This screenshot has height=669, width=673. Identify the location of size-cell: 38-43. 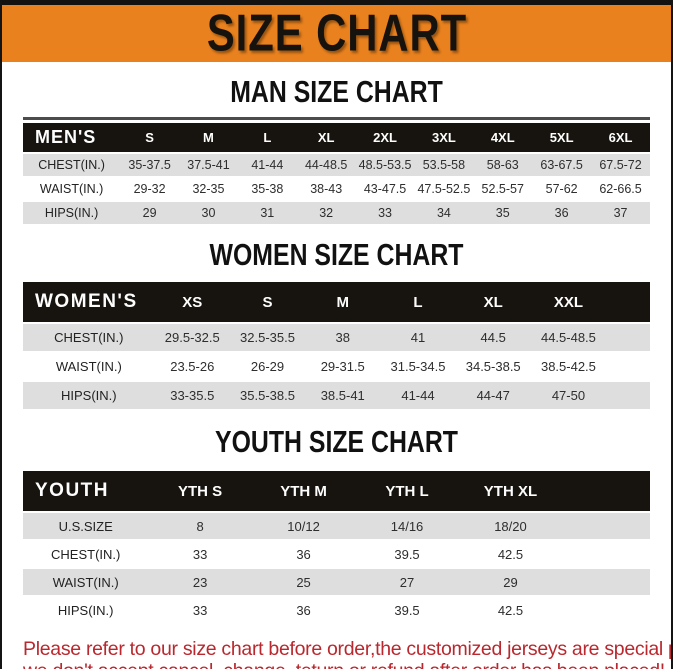
(326, 189).